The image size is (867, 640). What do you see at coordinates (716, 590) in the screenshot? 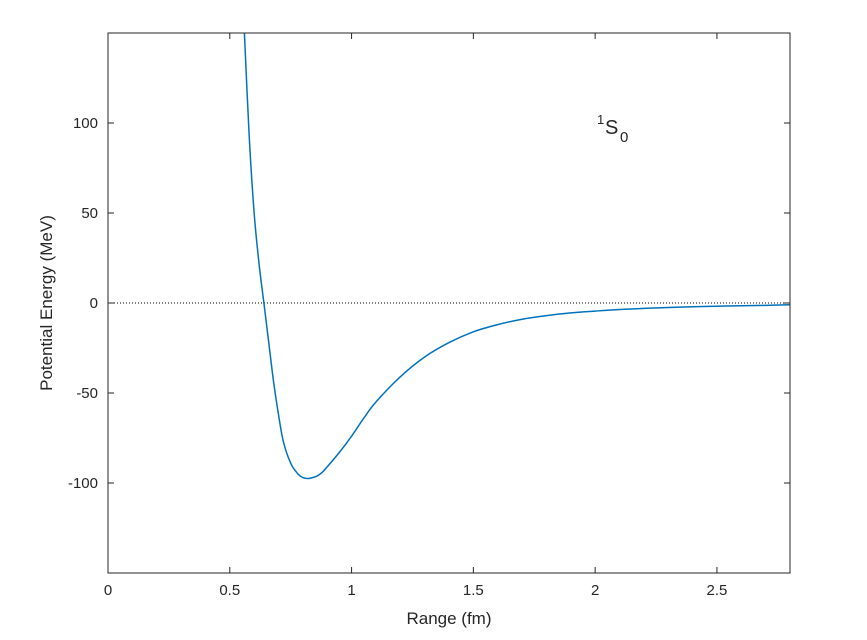
I see `x-tick-label: 2.5` at bounding box center [716, 590].